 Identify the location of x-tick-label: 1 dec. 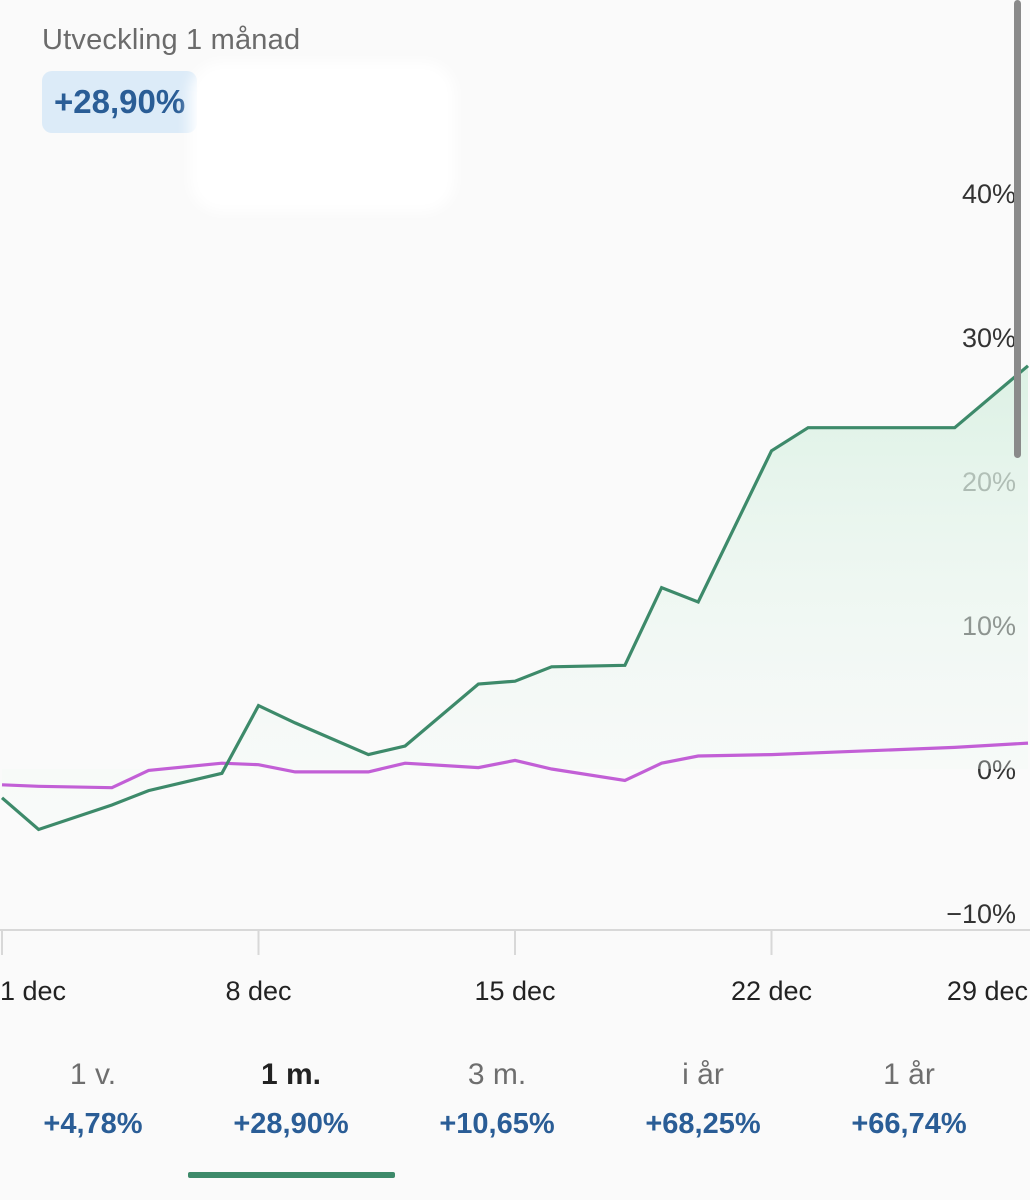
(33, 991).